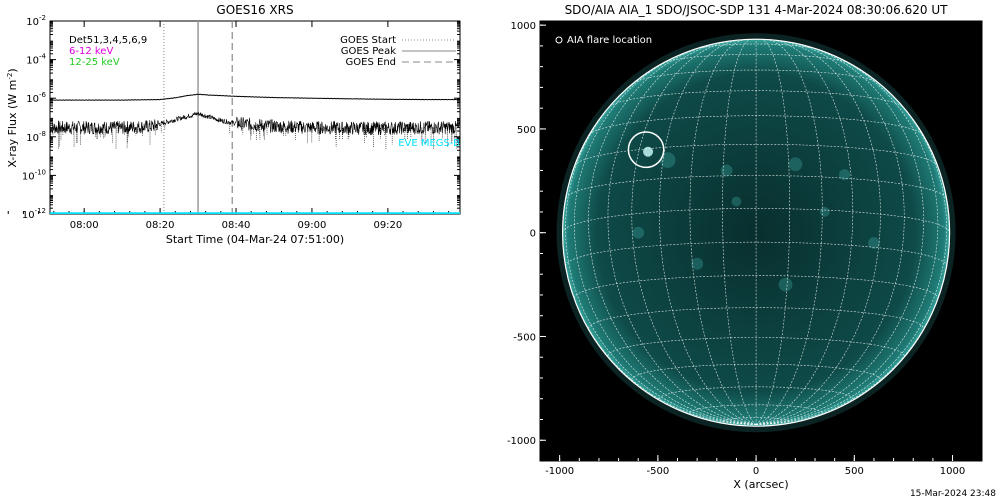  What do you see at coordinates (429, 143) in the screenshot?
I see `eve-megs-b-label: EVE MEGS-B` at bounding box center [429, 143].